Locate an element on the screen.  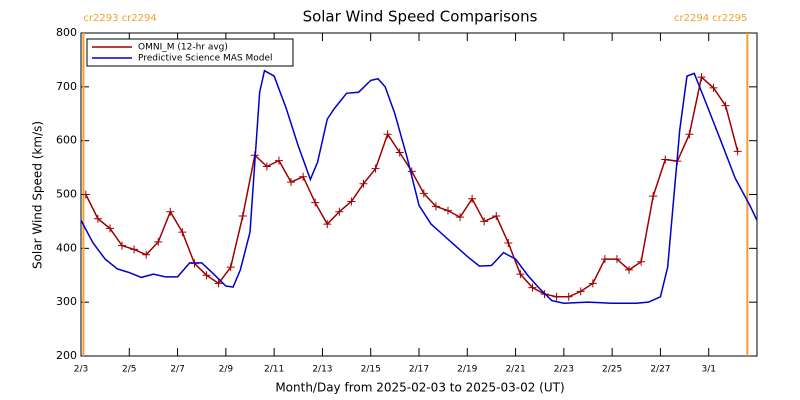
y-tick-label: 800 is located at coordinates (66, 32).